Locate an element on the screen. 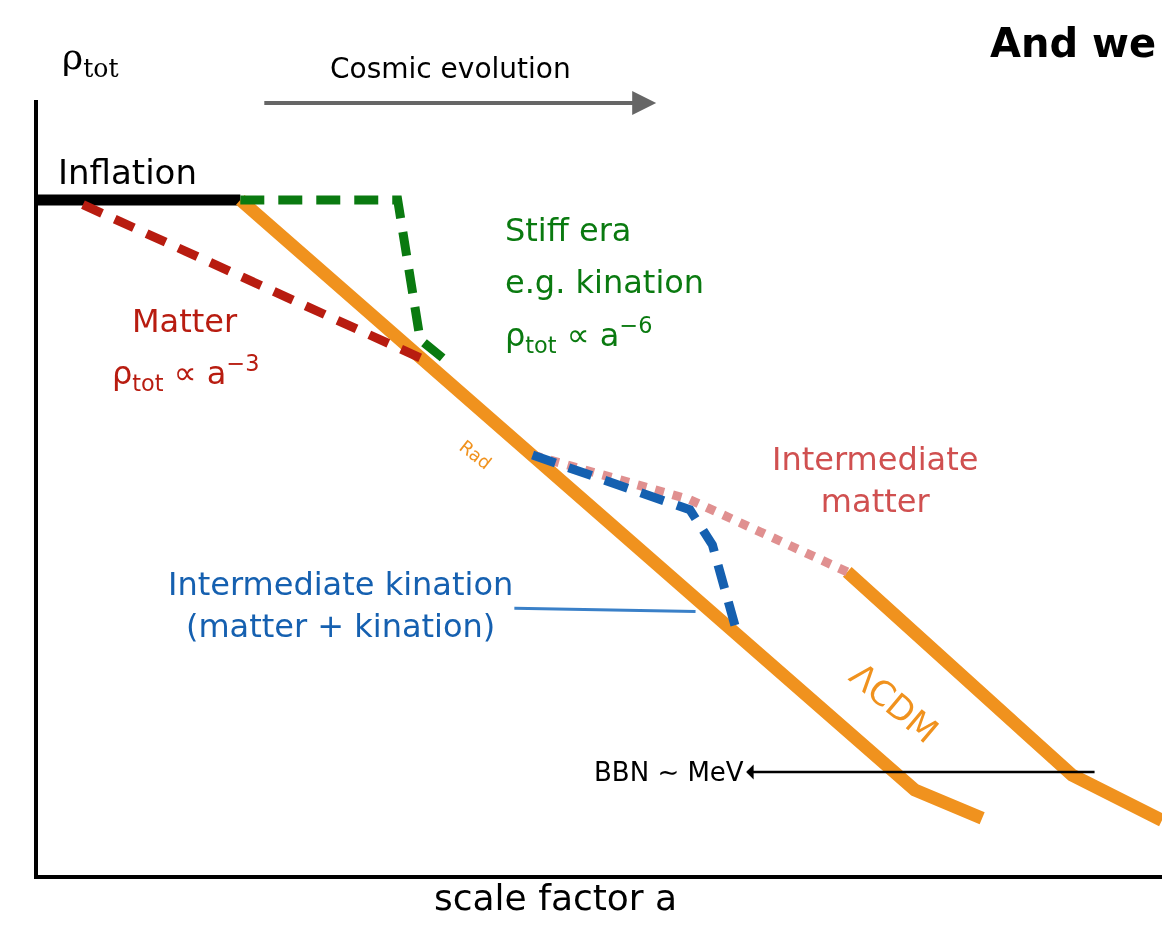 Image resolution: width=1162 pixels, height=950 pixels. annotation: e.g. kination is located at coordinates (605, 282).